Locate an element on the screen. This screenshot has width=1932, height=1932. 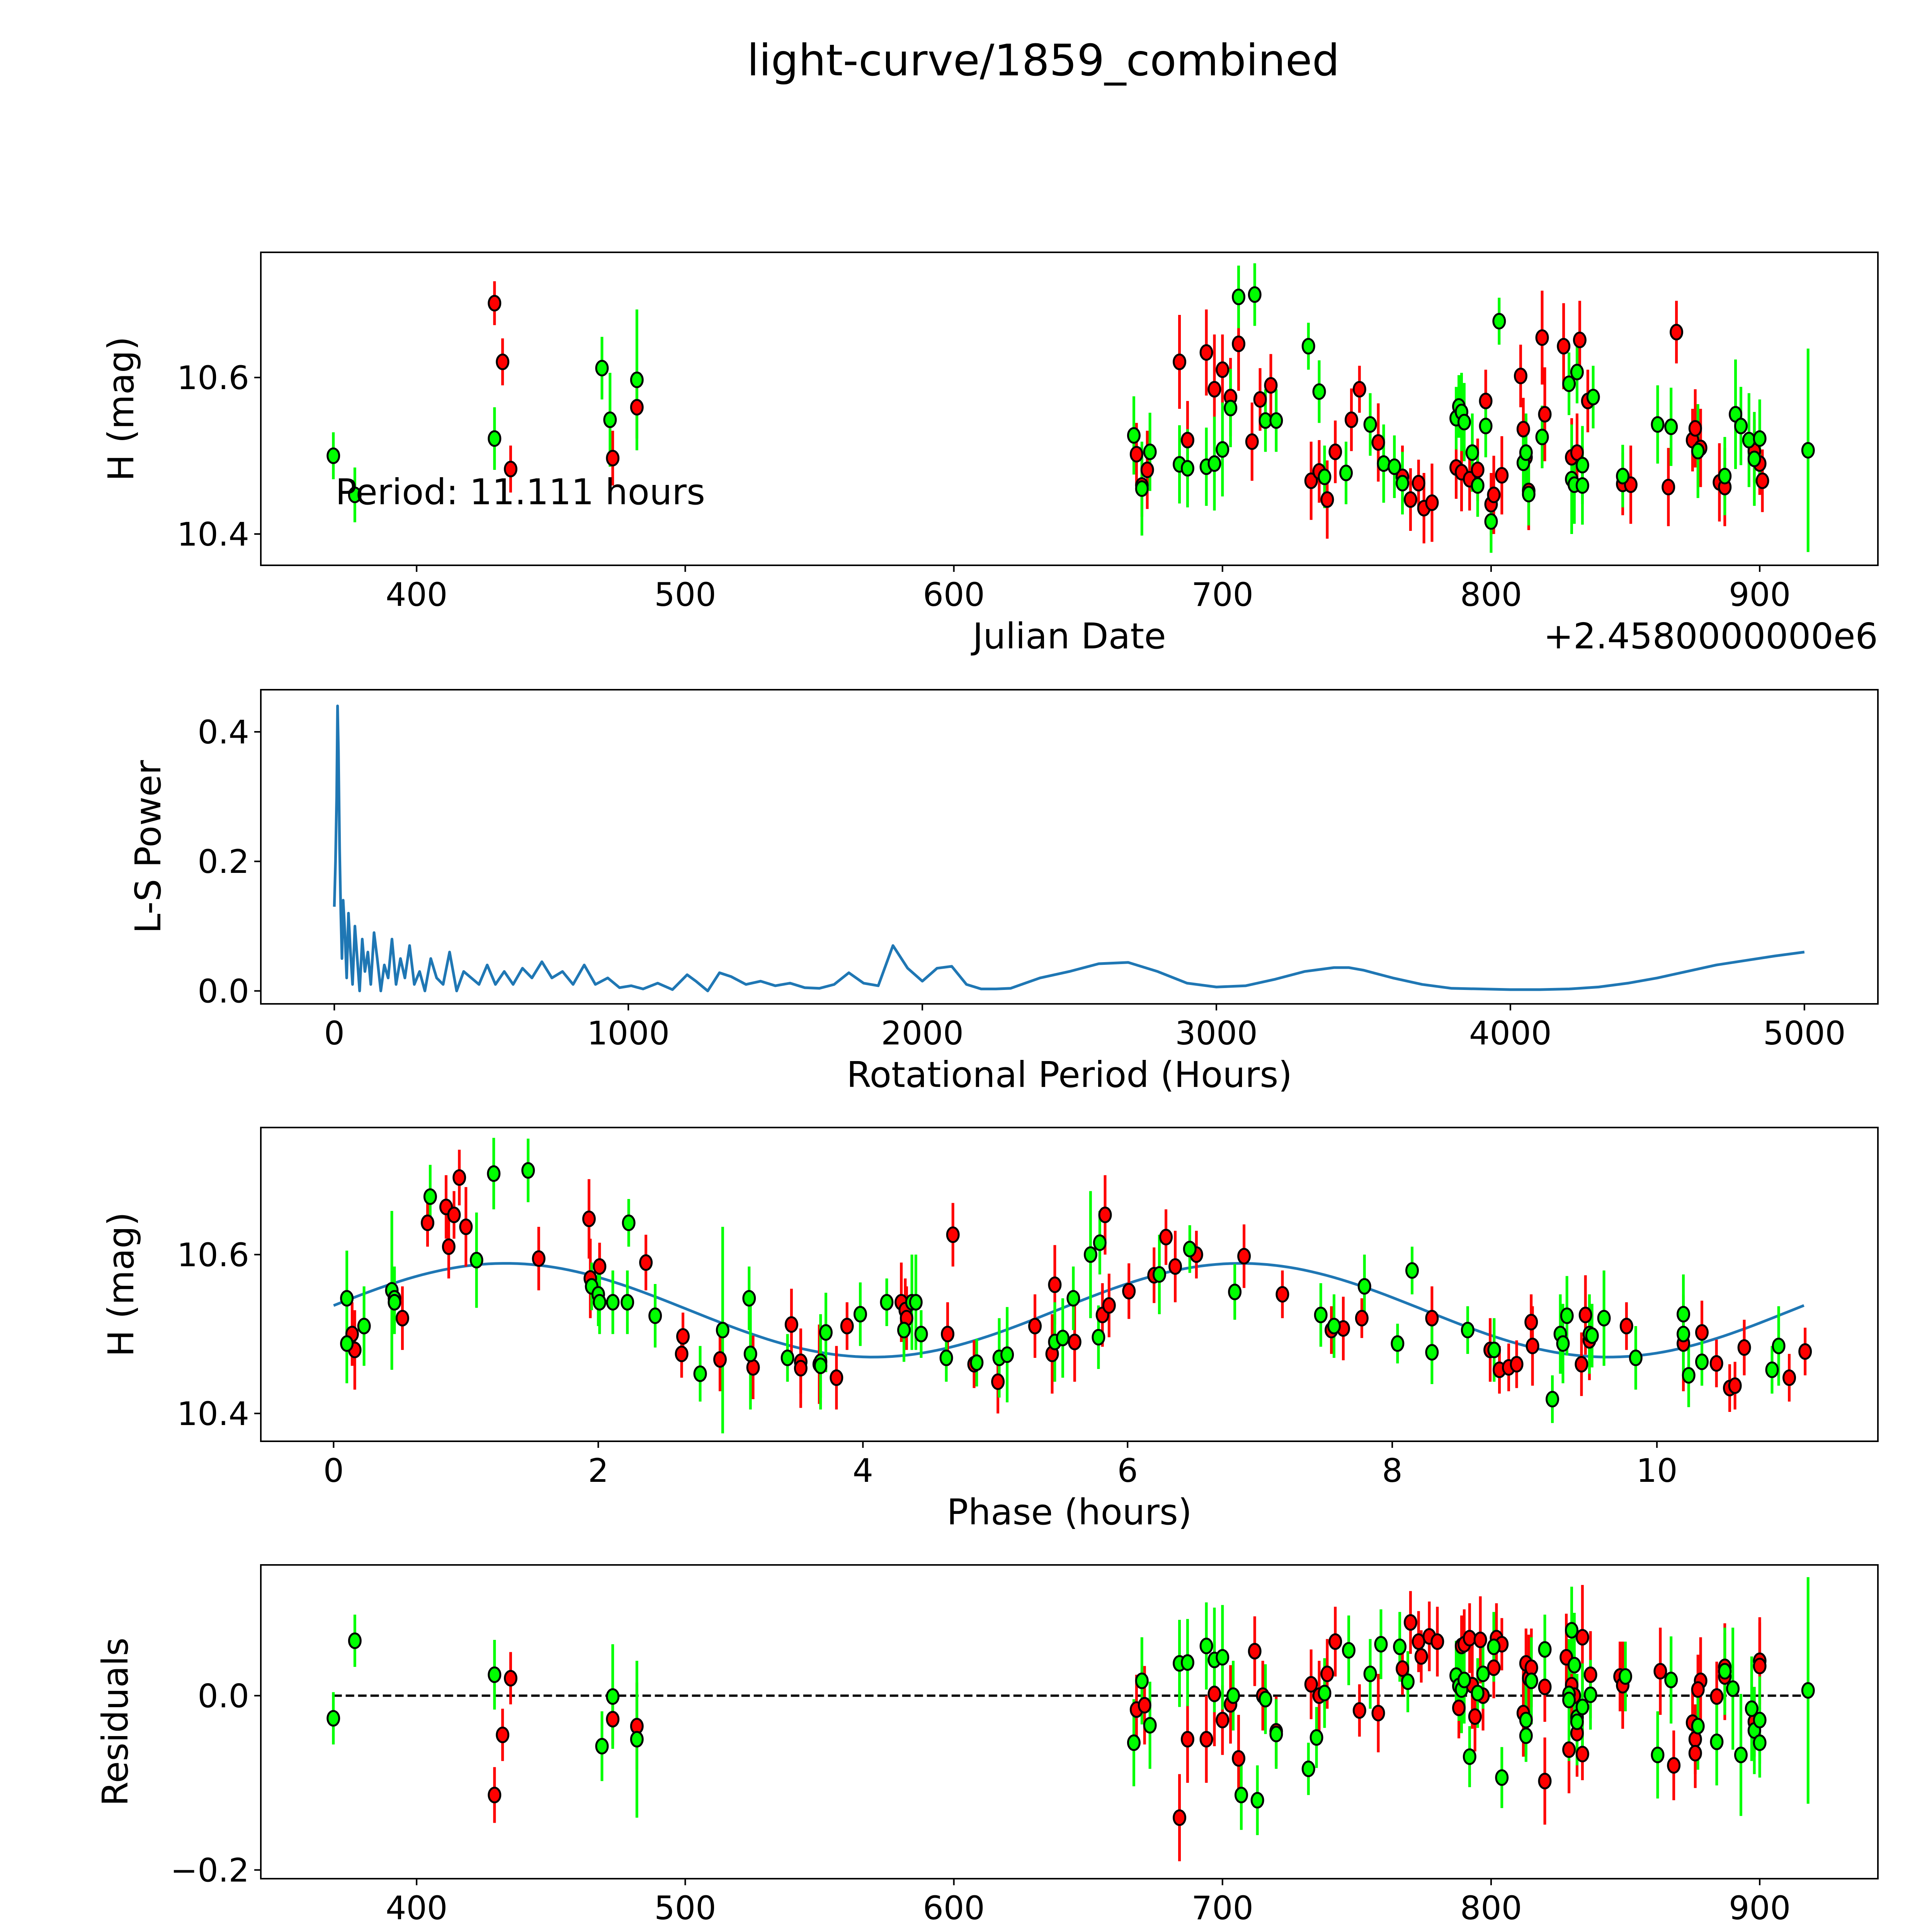
x-tick-label: 2000 is located at coordinates (922, 1033).